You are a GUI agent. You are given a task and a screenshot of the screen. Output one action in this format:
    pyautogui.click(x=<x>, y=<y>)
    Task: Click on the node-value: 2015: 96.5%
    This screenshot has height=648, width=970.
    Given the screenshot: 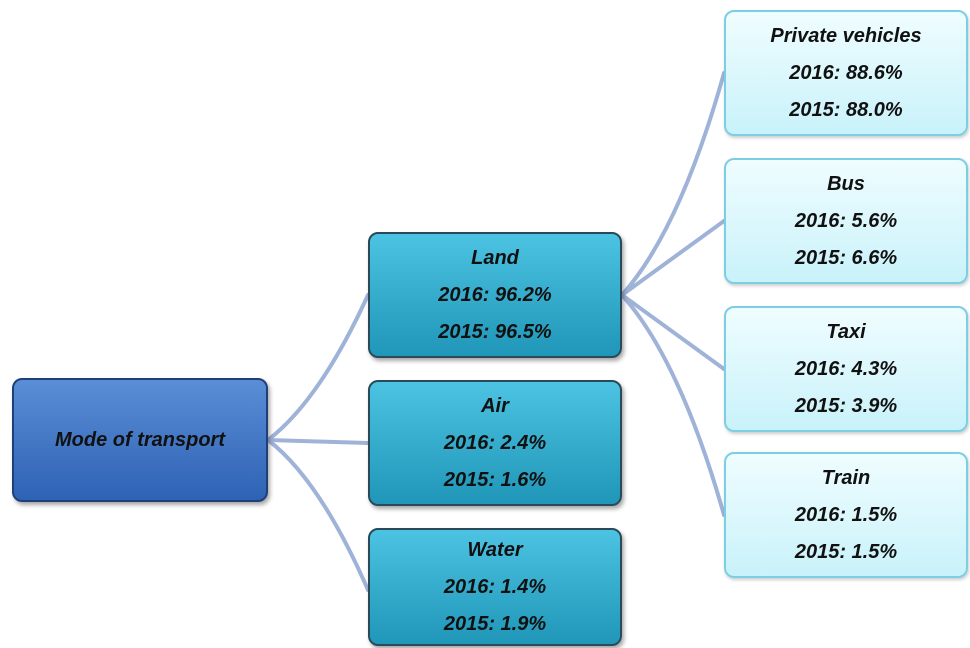 What is the action you would take?
    pyautogui.click(x=495, y=331)
    